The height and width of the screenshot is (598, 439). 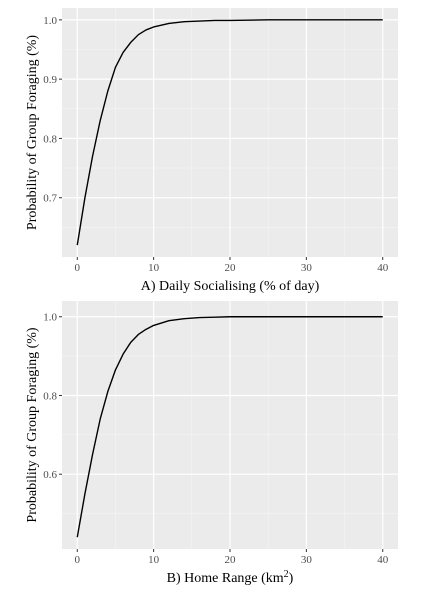 I want to click on y-tick-label: 0.7, so click(x=50, y=199).